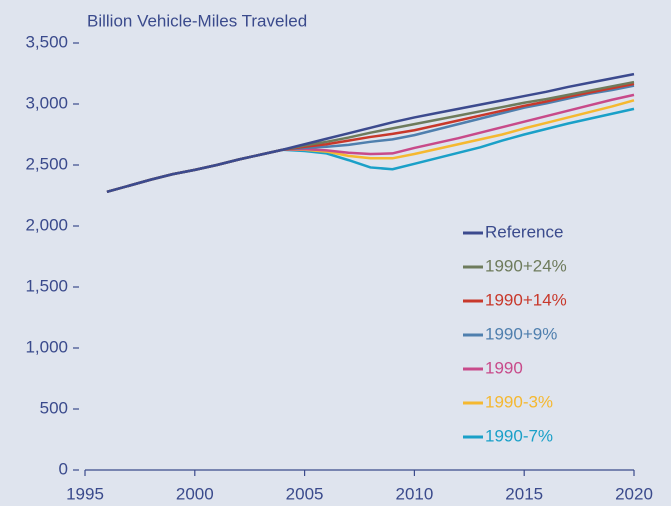 The height and width of the screenshot is (506, 671). What do you see at coordinates (46, 163) in the screenshot?
I see `y-tick-label: 2,500` at bounding box center [46, 163].